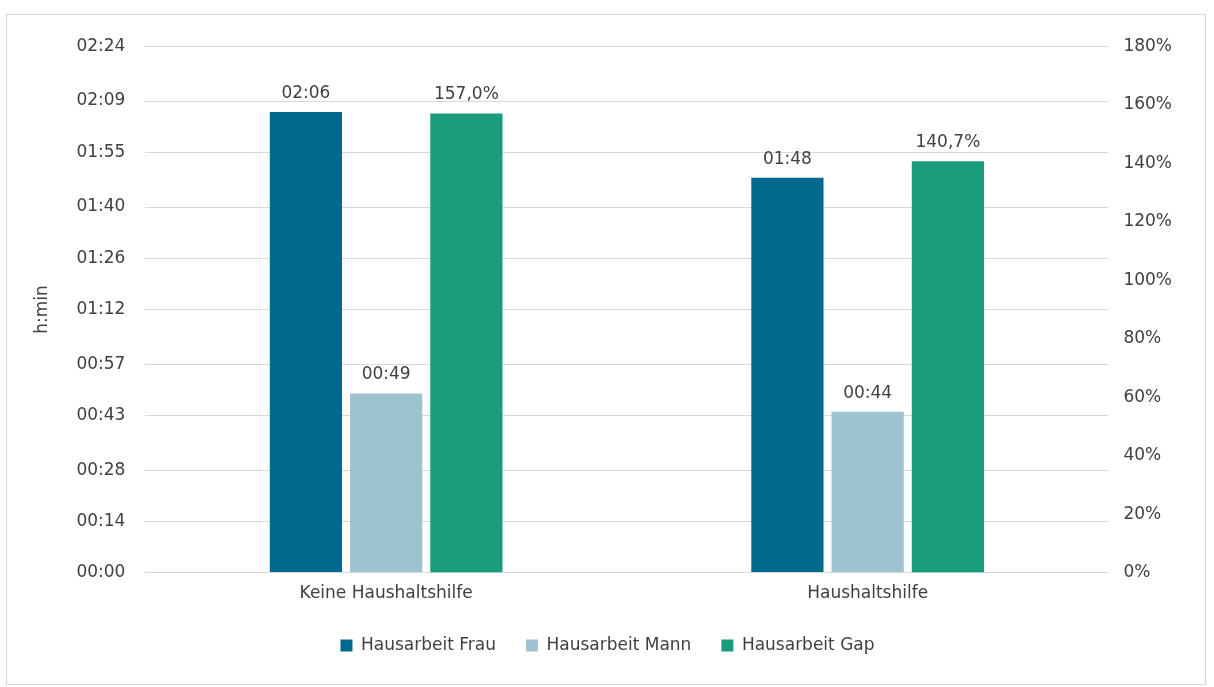 The height and width of the screenshot is (687, 1214). Describe the element at coordinates (101, 205) in the screenshot. I see `y-tick-label: 01:40` at that location.